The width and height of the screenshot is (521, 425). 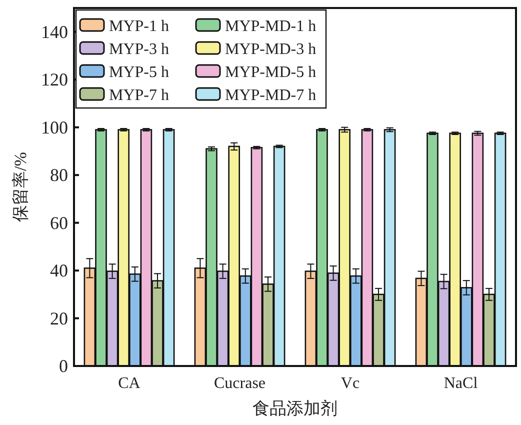 What do you see at coordinates (139, 26) in the screenshot?
I see `legend-label: MYP-1 h` at bounding box center [139, 26].